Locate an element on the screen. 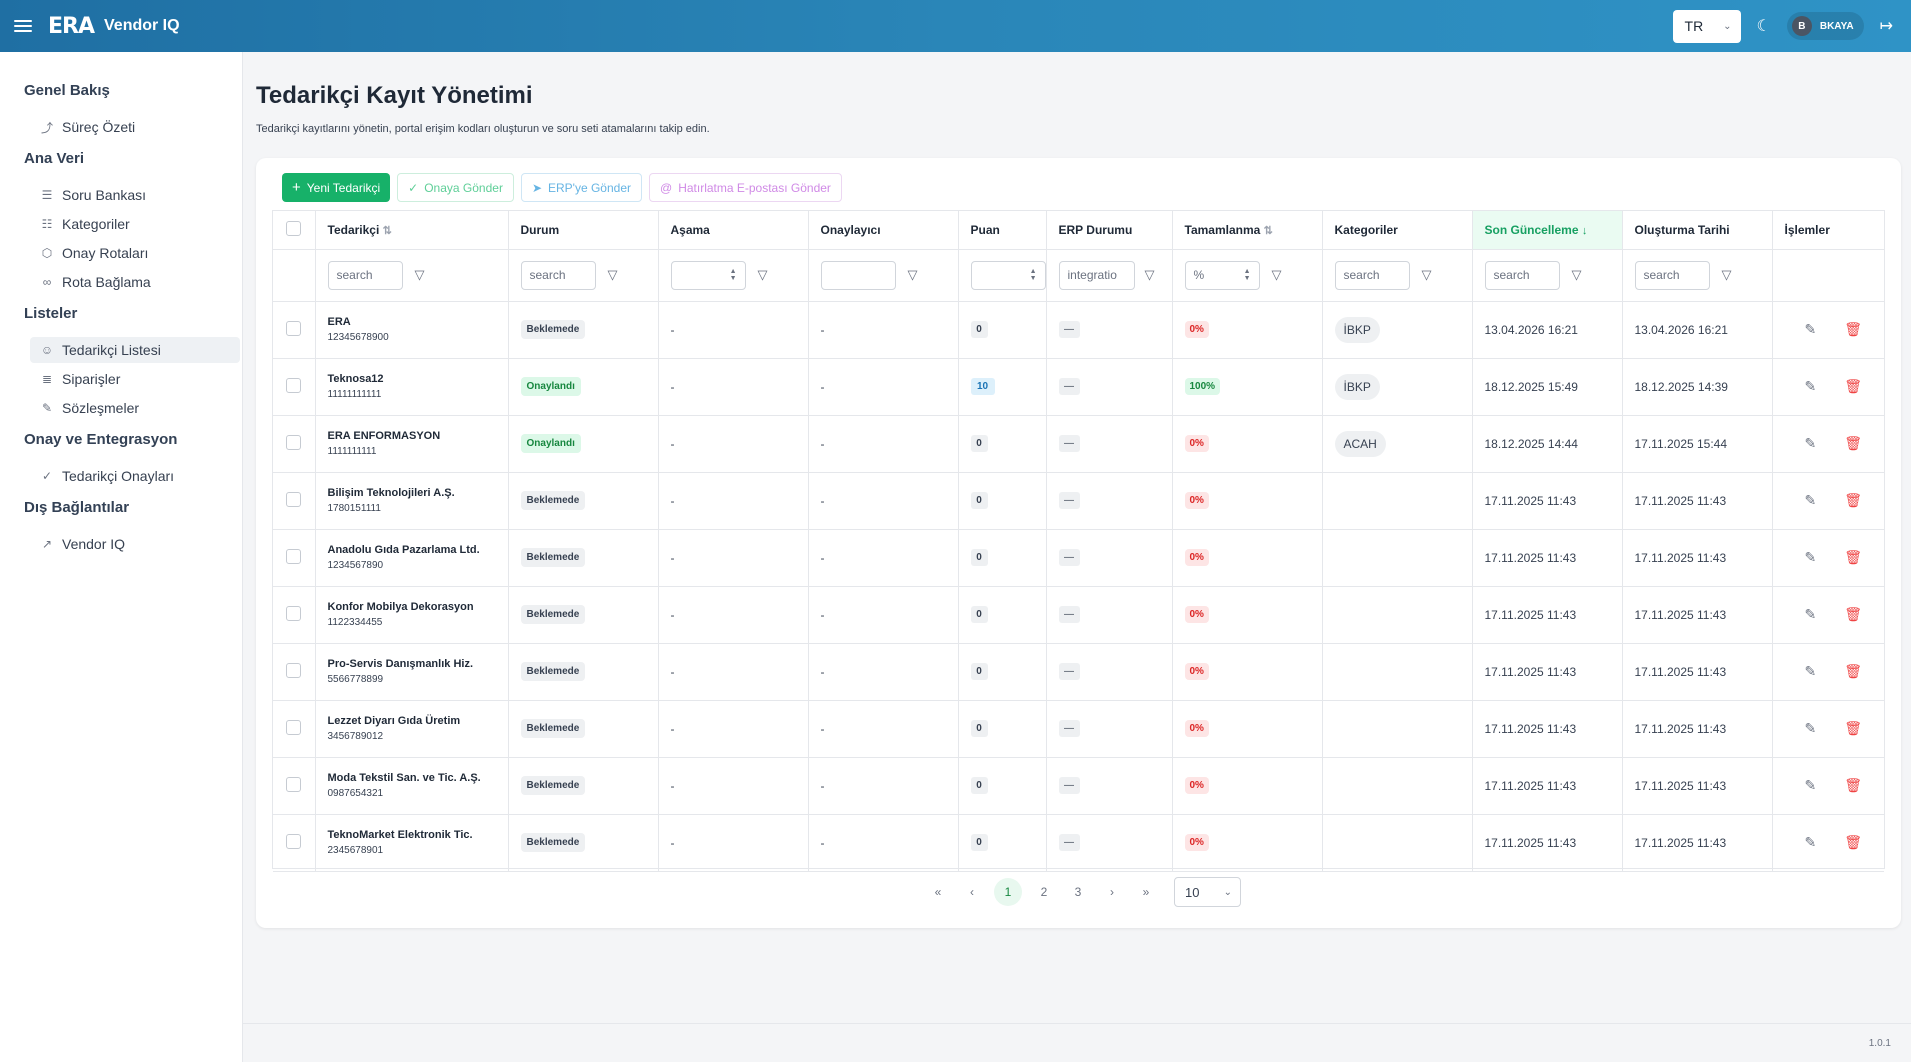 This screenshot has height=1062, width=1911. status-search-input: search is located at coordinates (558, 275).